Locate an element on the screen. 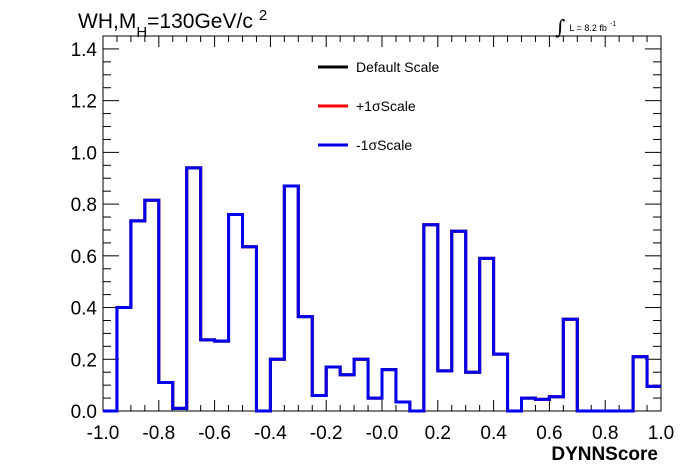 The width and height of the screenshot is (696, 472). legend-label-default: Default Scale is located at coordinates (397, 67).